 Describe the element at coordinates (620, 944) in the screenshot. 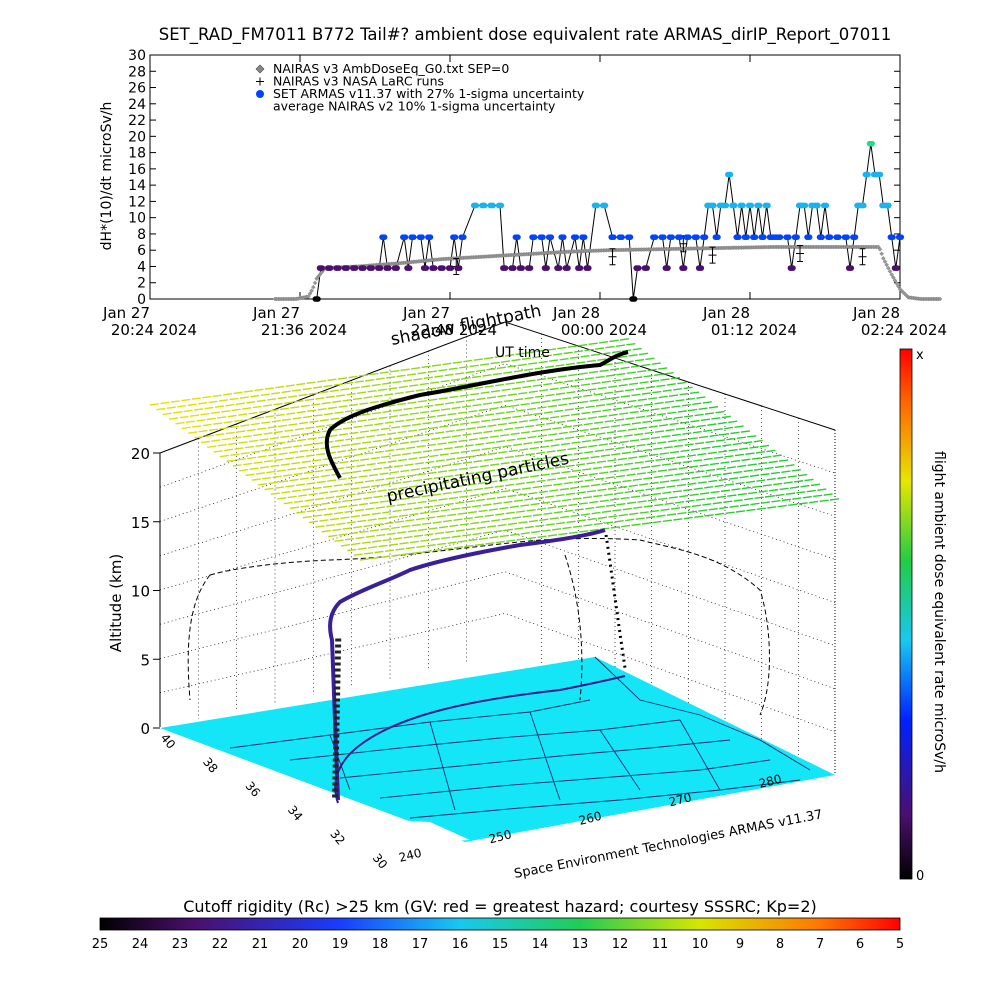

I see `rigidity-tick-label: 12` at that location.